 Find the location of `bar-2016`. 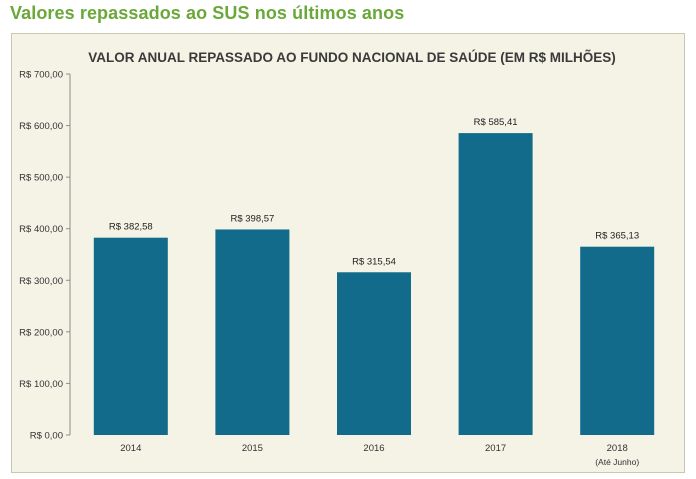

bar-2016 is located at coordinates (374, 353).